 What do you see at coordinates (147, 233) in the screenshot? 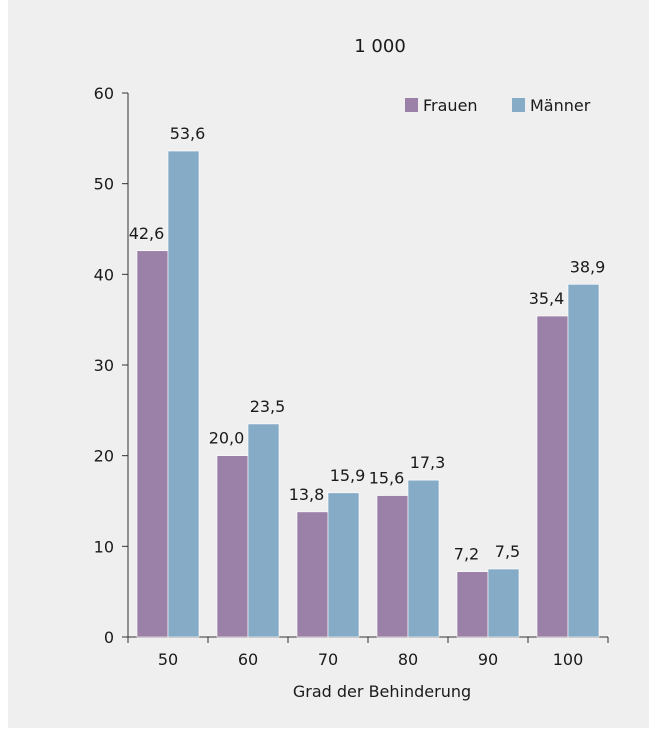
I see `data-label: 42,6` at bounding box center [147, 233].